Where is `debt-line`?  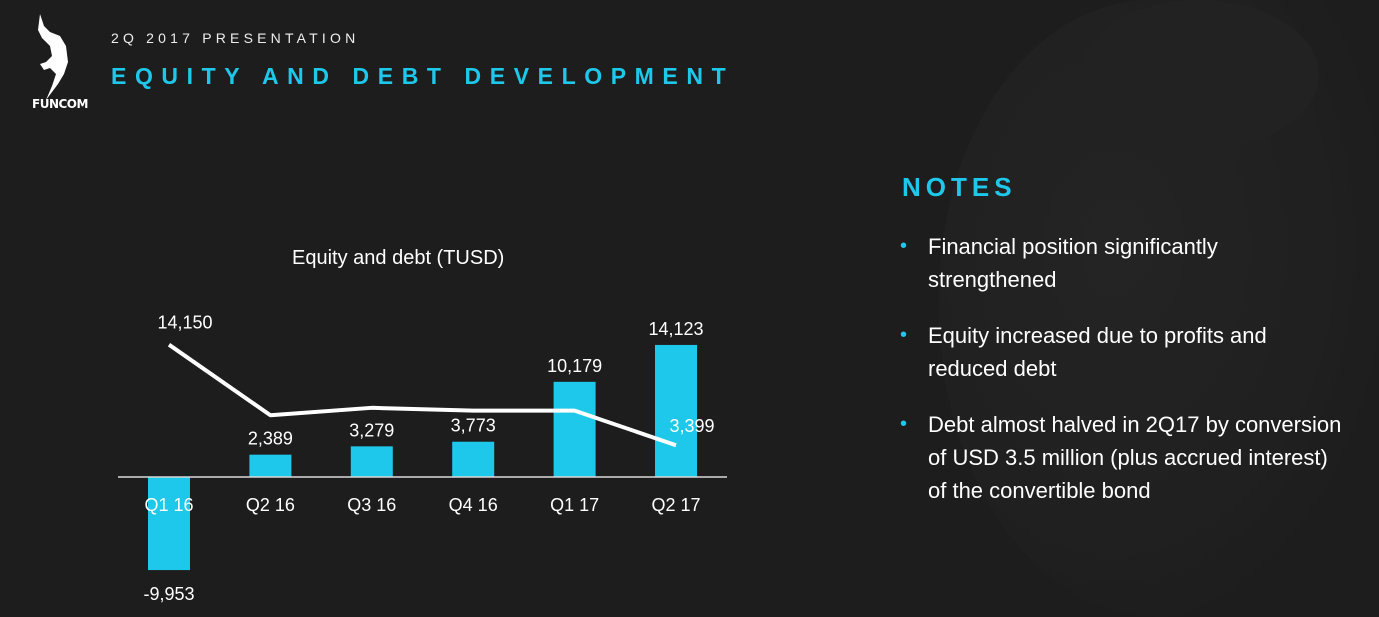
debt-line is located at coordinates (422, 395).